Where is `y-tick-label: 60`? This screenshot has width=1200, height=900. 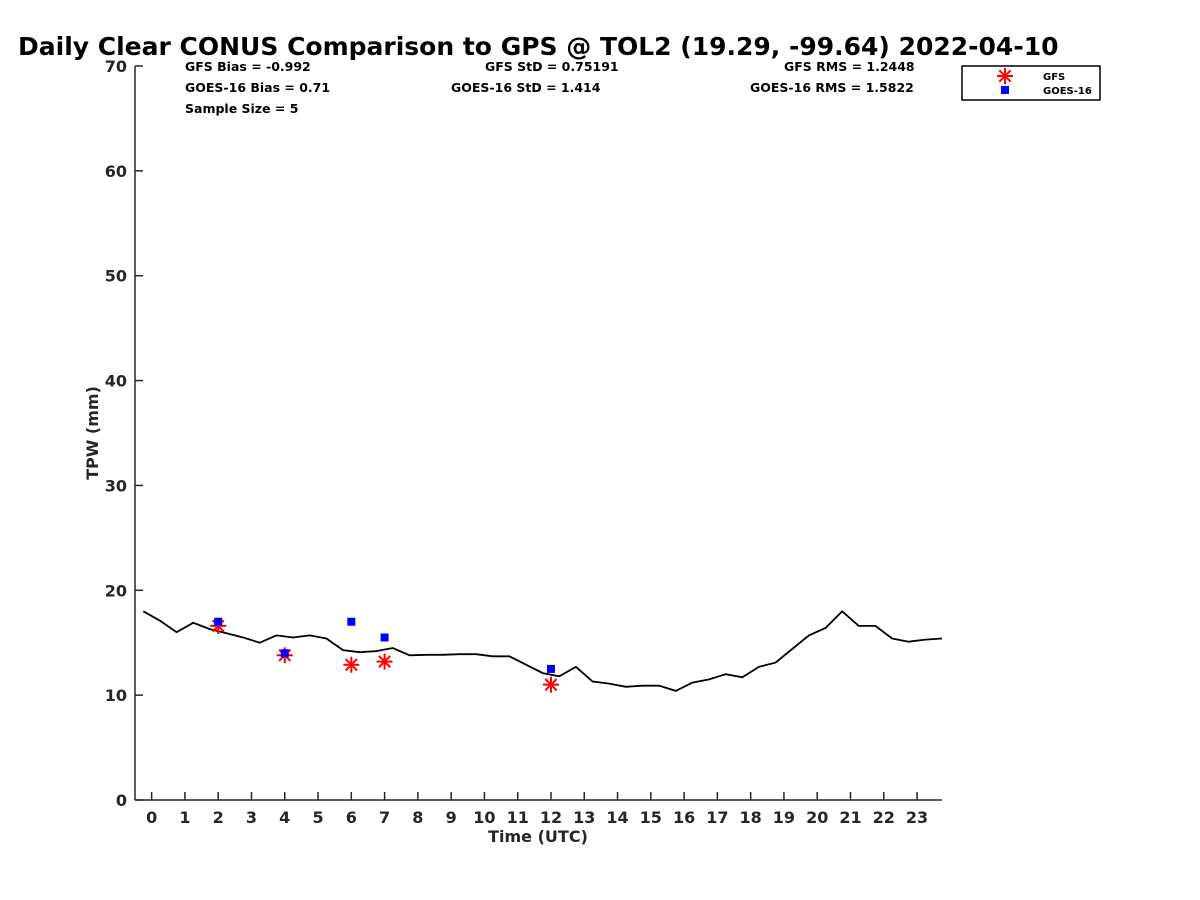
y-tick-label: 60 is located at coordinates (116, 171).